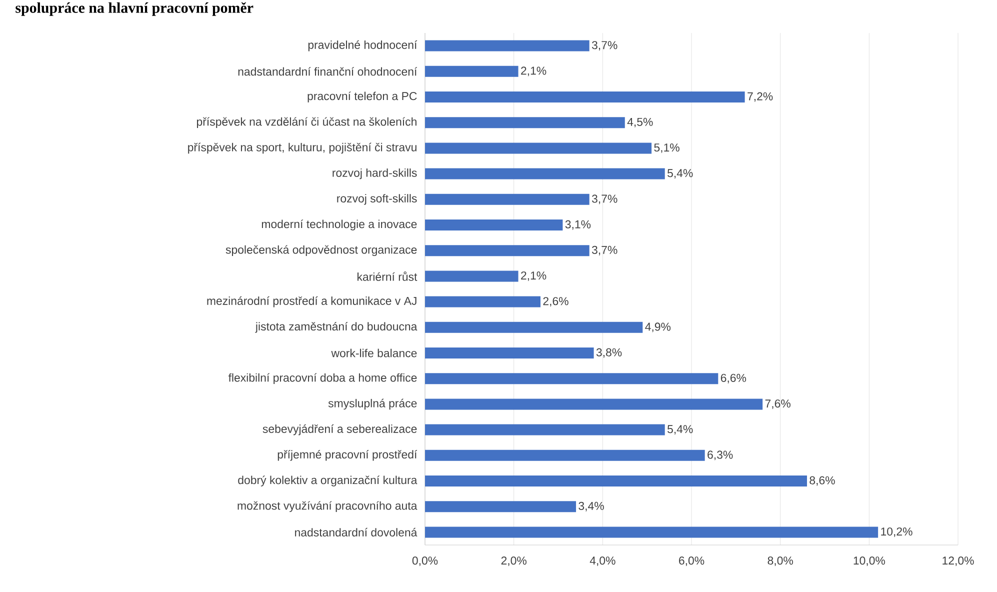 This screenshot has height=592, width=997. What do you see at coordinates (578, 225) in the screenshot?
I see `data-label: 3,1%` at bounding box center [578, 225].